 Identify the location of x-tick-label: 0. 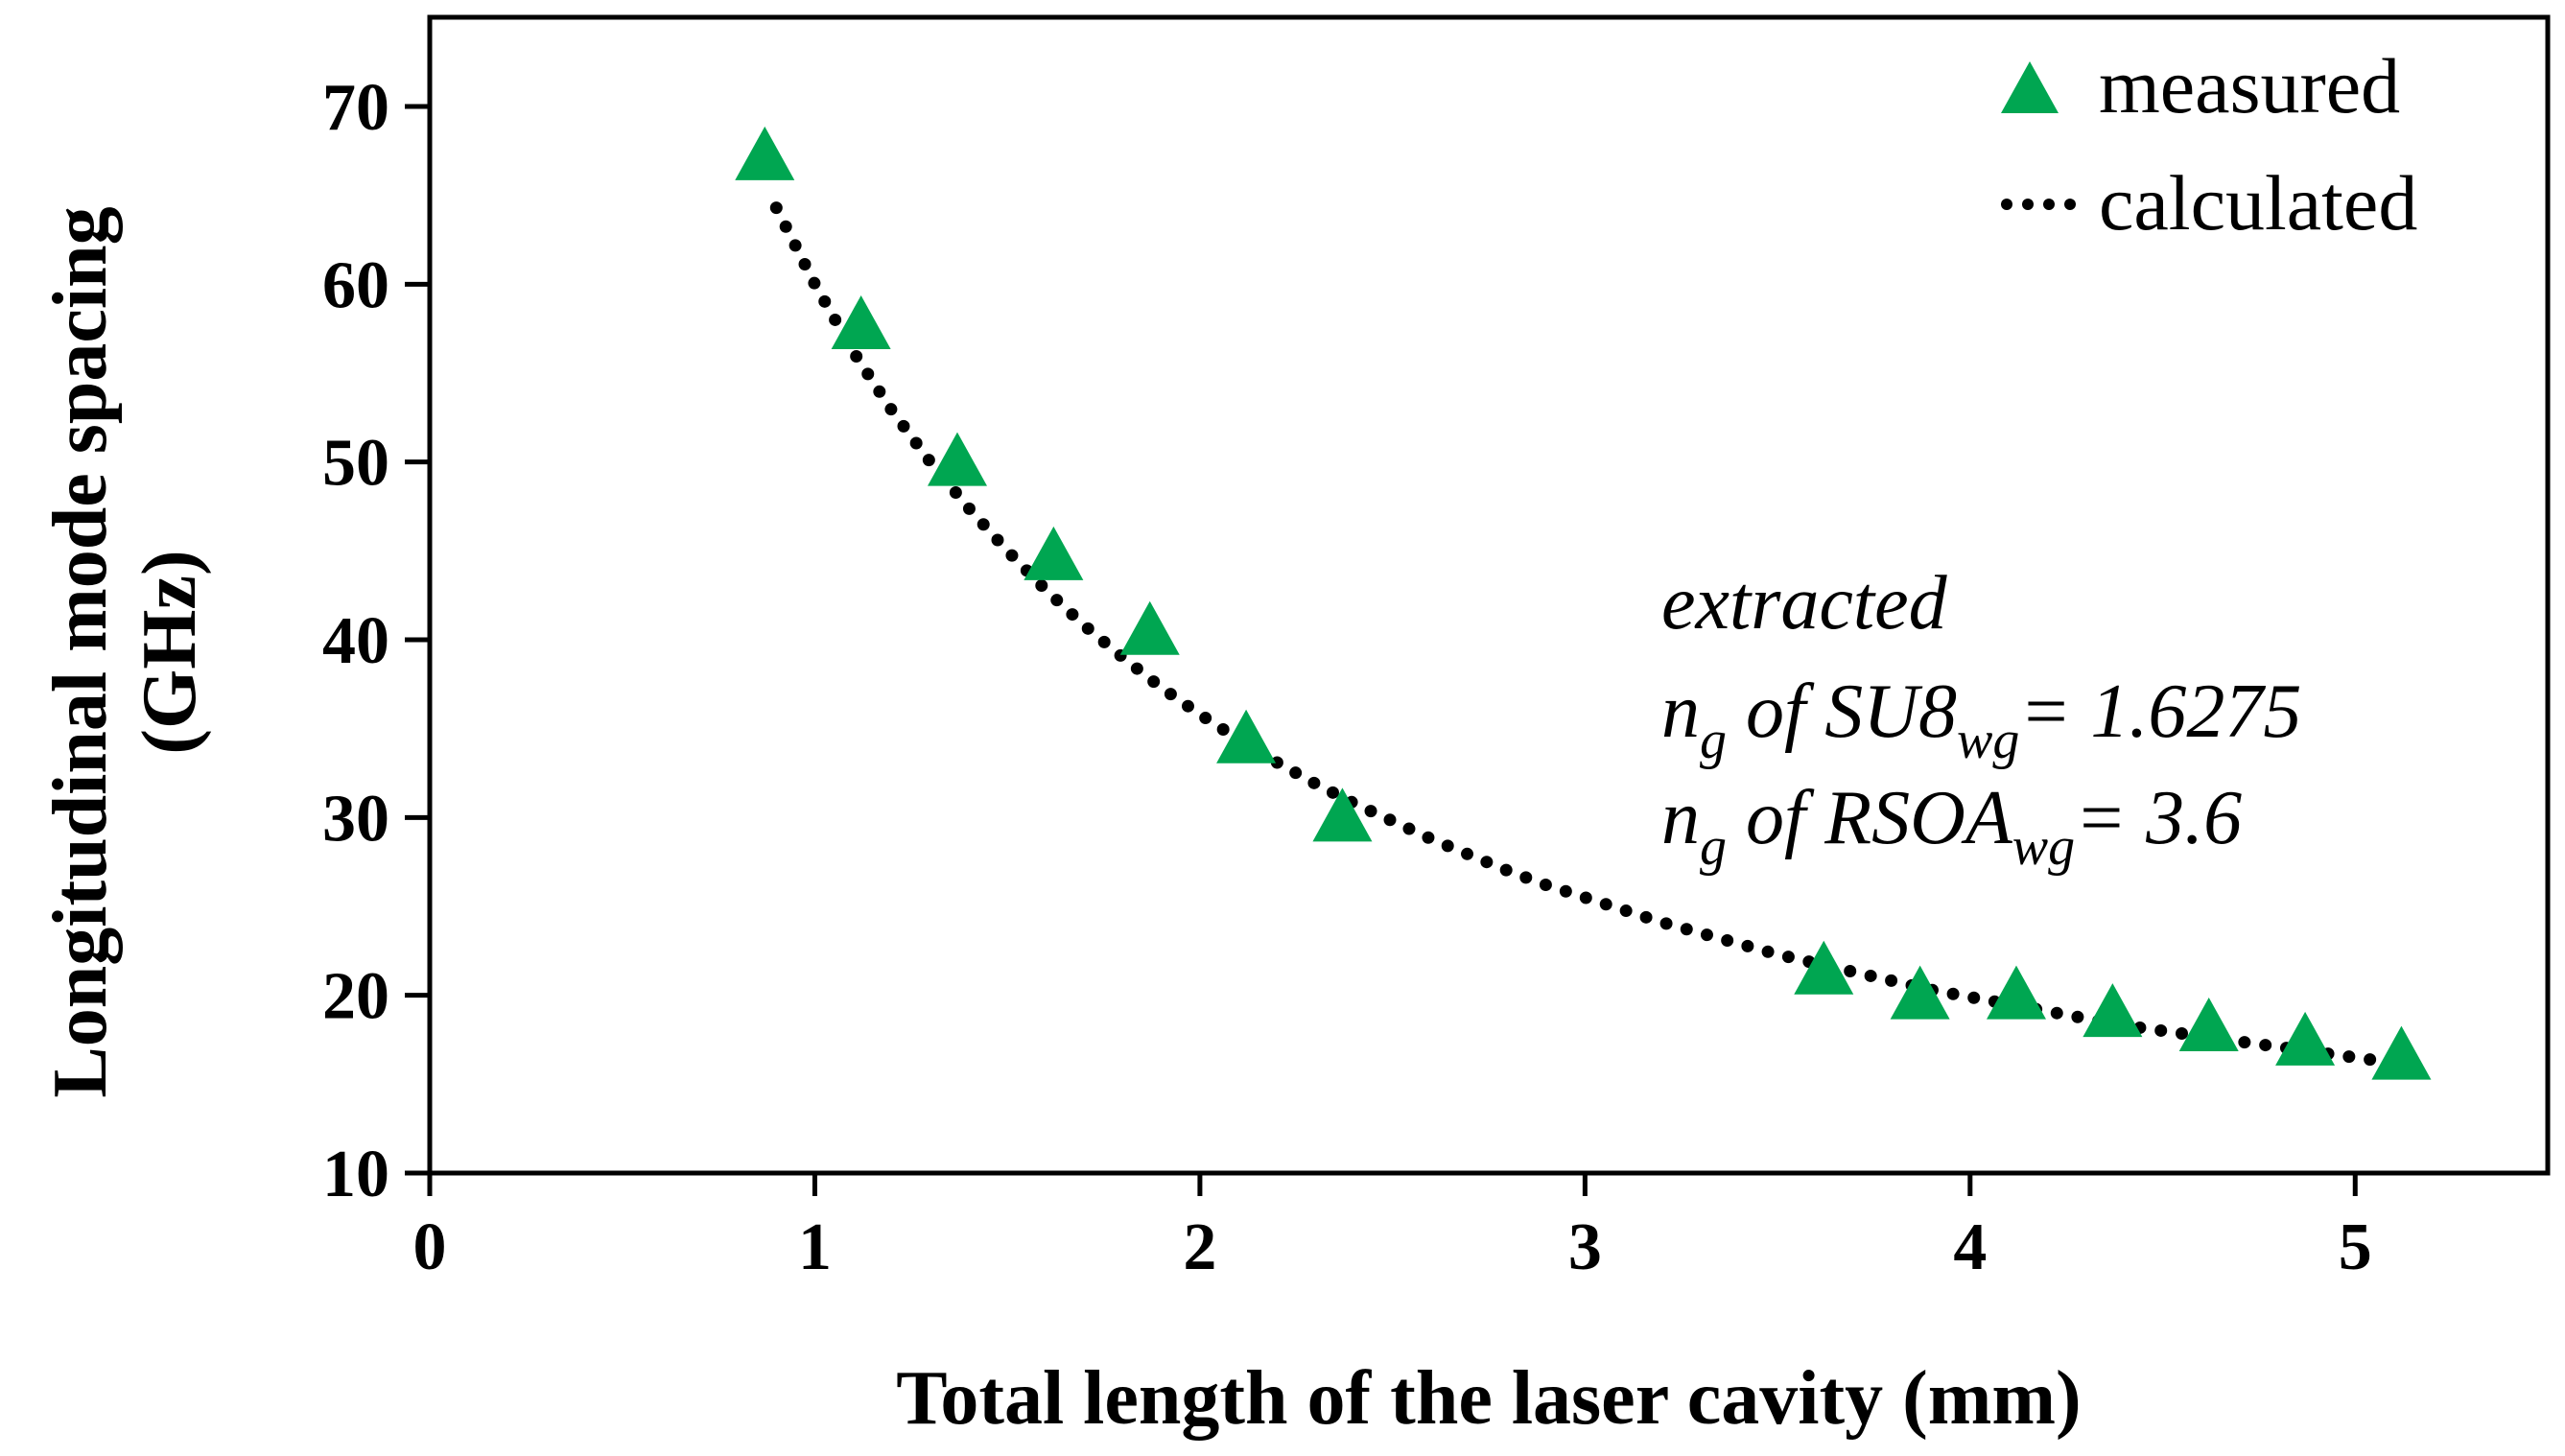
(430, 1247).